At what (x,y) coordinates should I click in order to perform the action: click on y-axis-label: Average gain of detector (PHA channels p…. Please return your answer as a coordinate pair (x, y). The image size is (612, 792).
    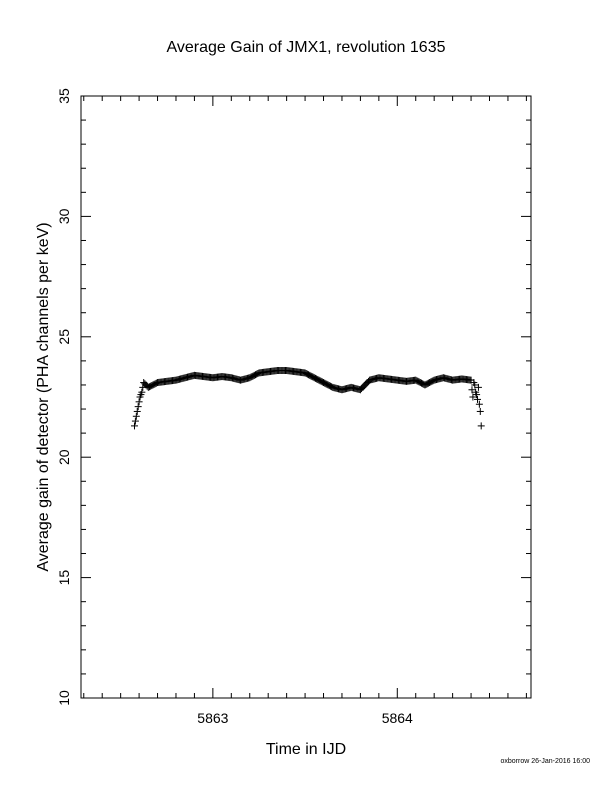
    Looking at the image, I should click on (43, 396).